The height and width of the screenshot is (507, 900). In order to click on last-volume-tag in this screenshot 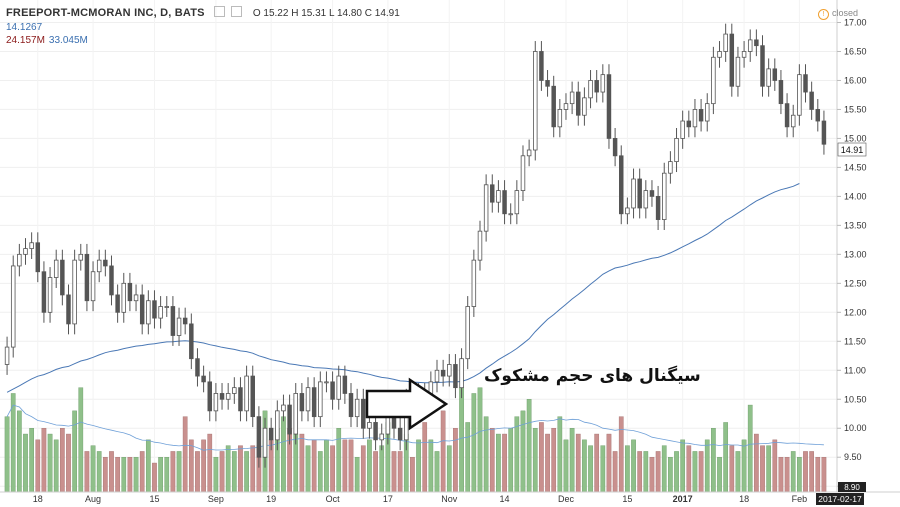, I will do `click(852, 487)`.